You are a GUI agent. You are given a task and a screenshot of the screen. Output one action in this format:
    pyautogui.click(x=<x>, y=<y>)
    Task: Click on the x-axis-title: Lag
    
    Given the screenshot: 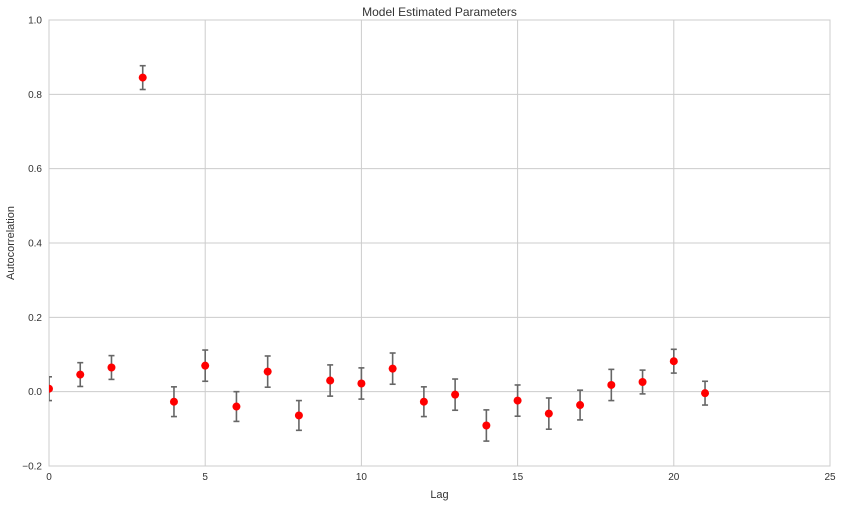 What is the action you would take?
    pyautogui.click(x=439, y=495)
    